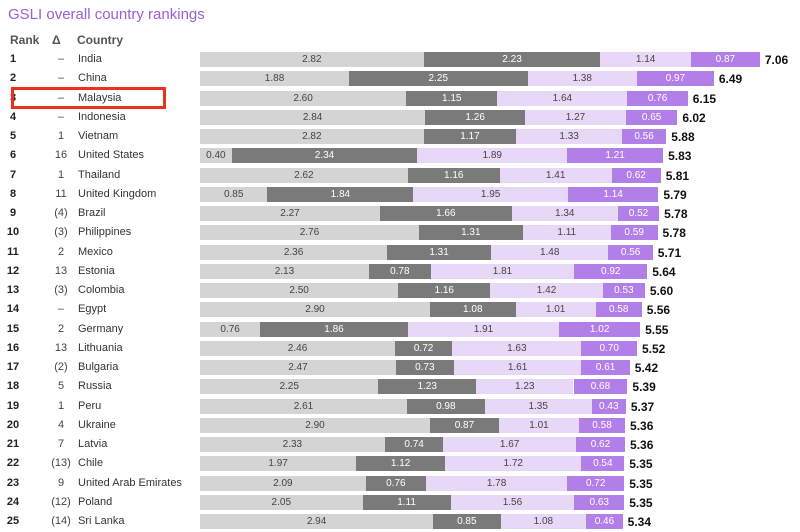  I want to click on table-row: 4 – Indonesia 2.84 1.26 1.27 0.65 6.02, so click(400, 117).